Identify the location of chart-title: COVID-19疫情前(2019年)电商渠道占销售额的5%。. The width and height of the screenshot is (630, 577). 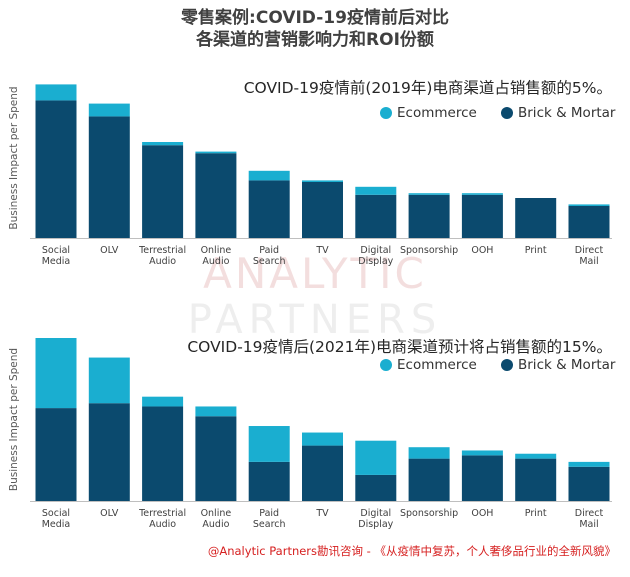
(428, 88).